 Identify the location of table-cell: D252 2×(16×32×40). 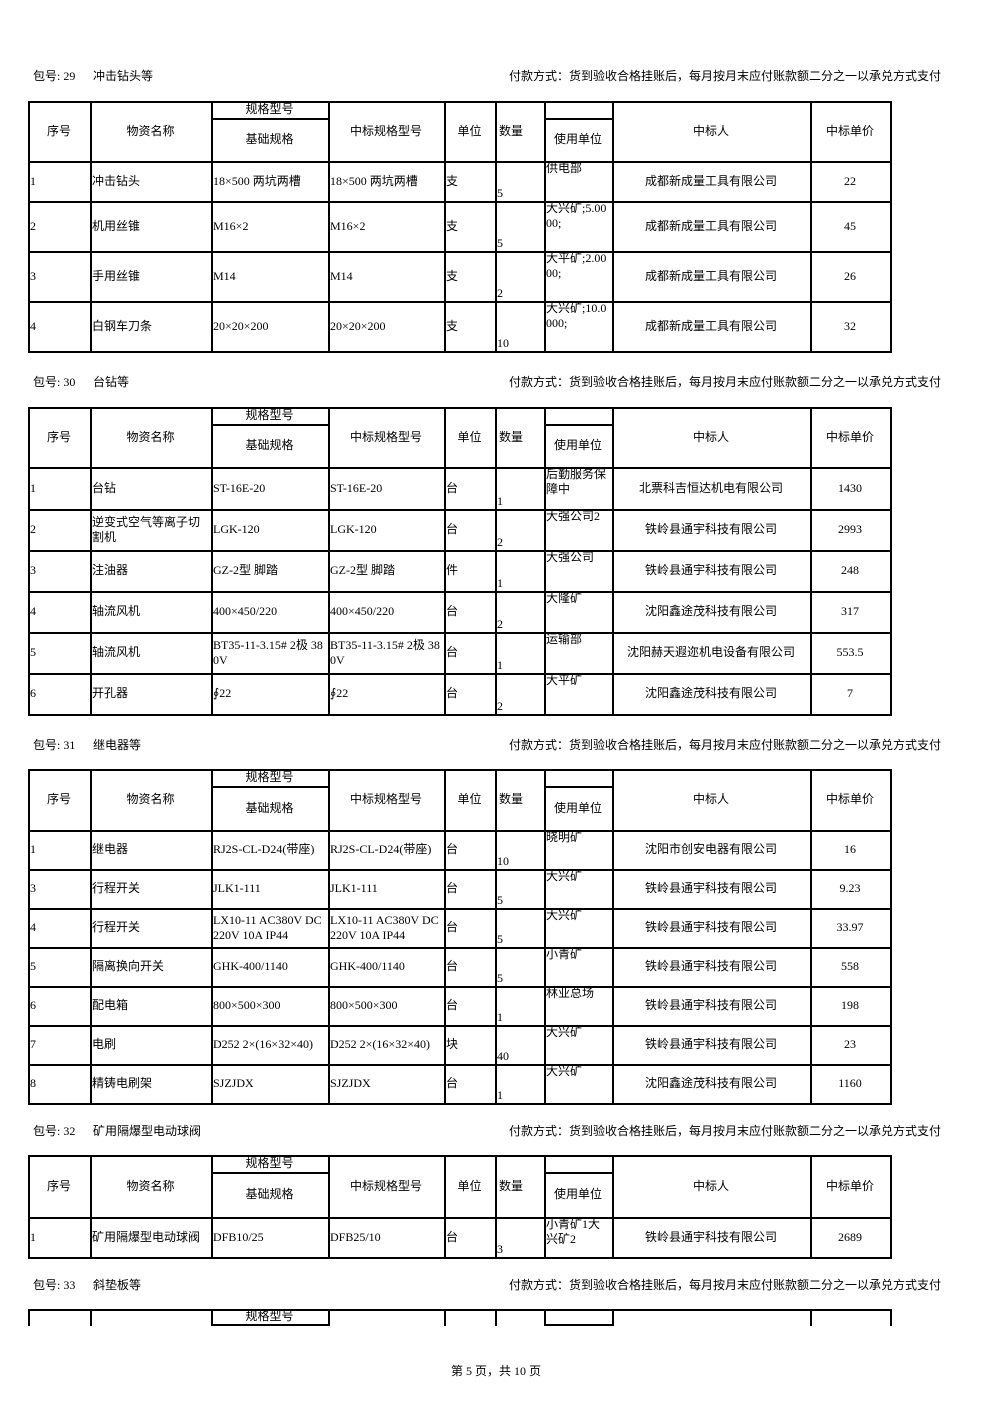
(387, 1045).